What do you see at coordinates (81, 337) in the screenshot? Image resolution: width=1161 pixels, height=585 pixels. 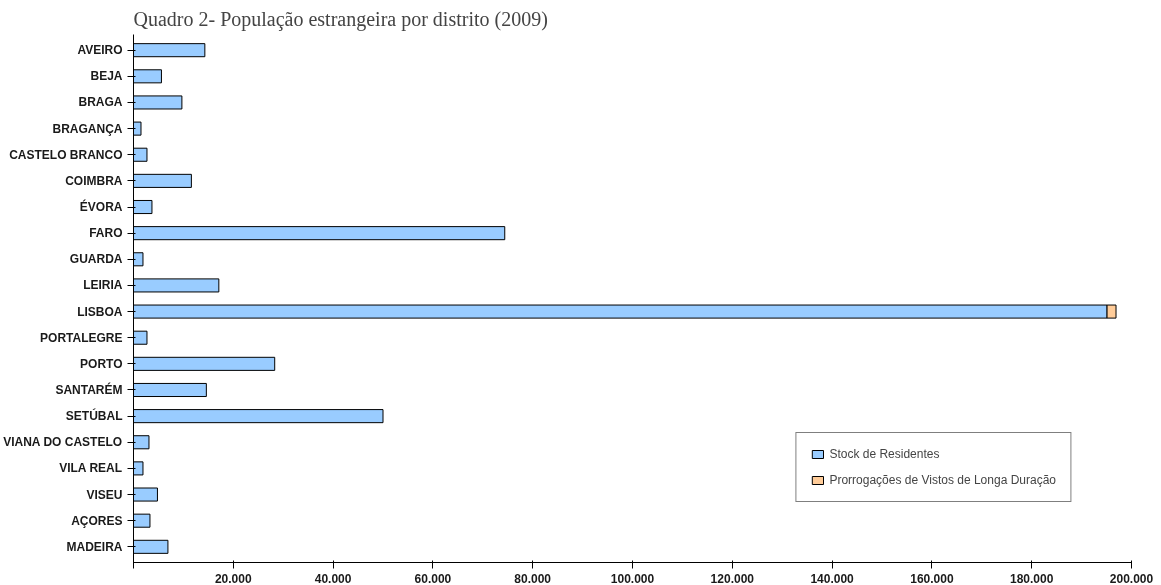 I see `y-tick-label: PORTALEGRE` at bounding box center [81, 337].